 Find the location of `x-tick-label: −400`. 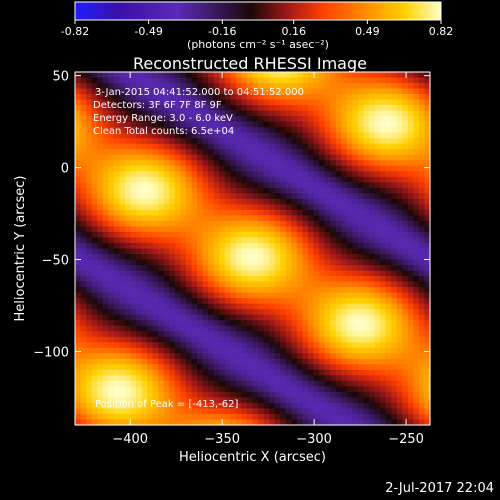

x-tick-label: −400 is located at coordinates (130, 439).